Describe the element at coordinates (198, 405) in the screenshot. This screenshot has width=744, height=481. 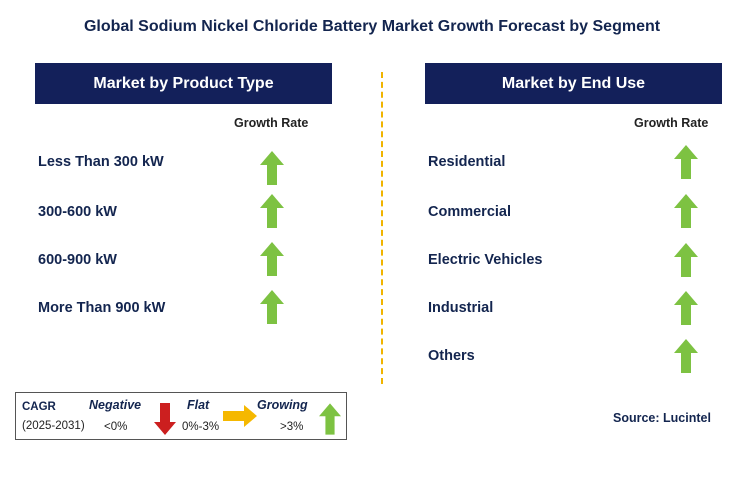
I see `legend-flat-label: Flat` at that location.